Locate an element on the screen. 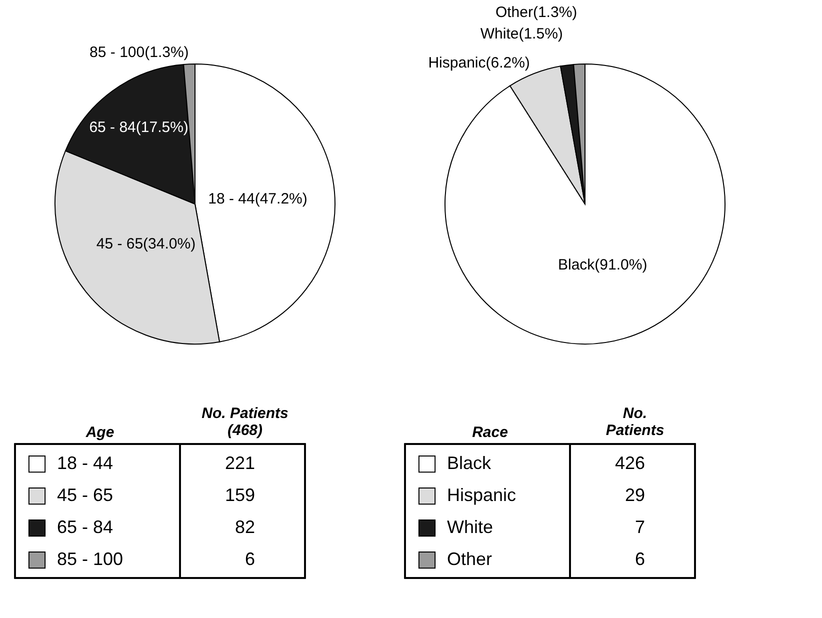  legend-label: 65 - 84 is located at coordinates (85, 527).